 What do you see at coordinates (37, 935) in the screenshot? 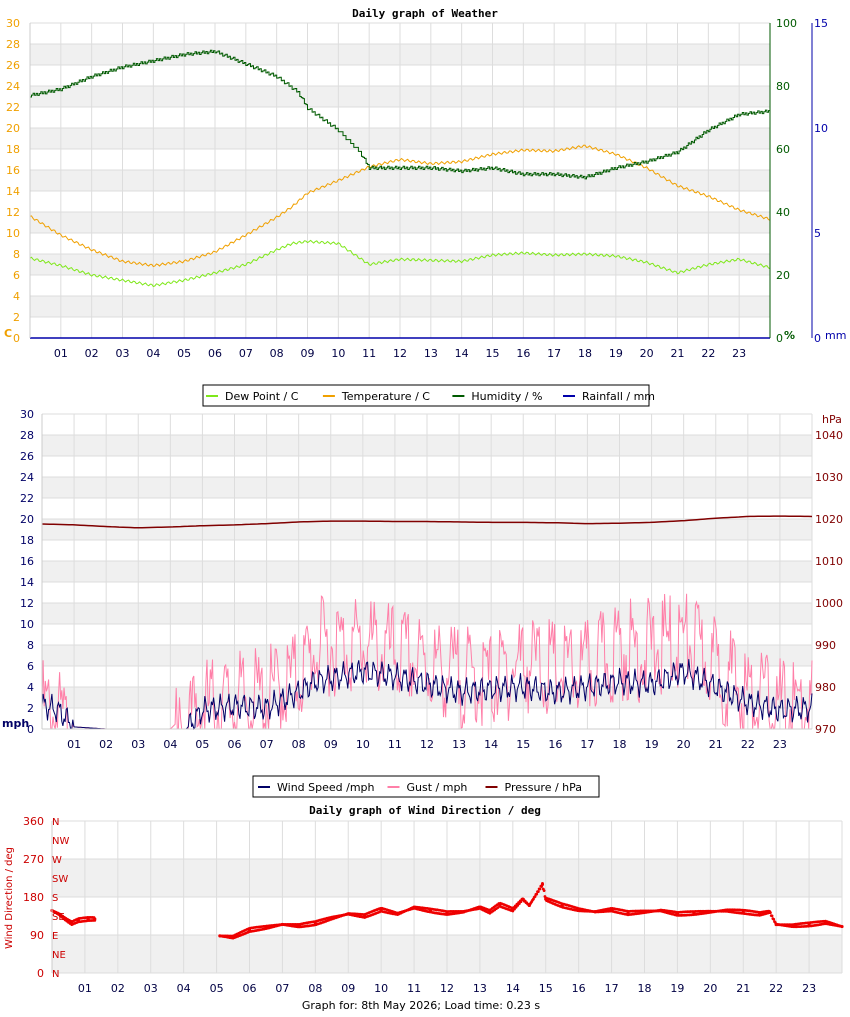
I see `direction-degree-tick-label: 90` at bounding box center [37, 935].